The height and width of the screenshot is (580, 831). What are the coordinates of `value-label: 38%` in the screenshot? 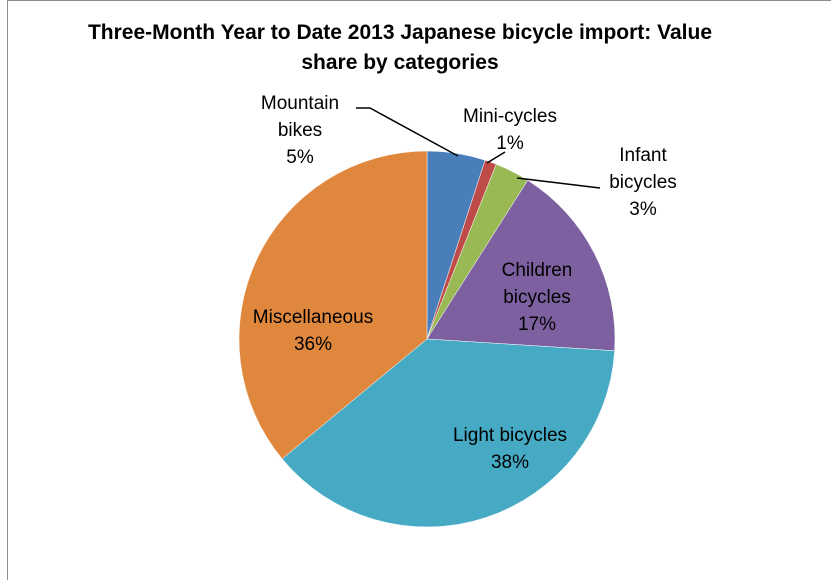 It's located at (510, 462).